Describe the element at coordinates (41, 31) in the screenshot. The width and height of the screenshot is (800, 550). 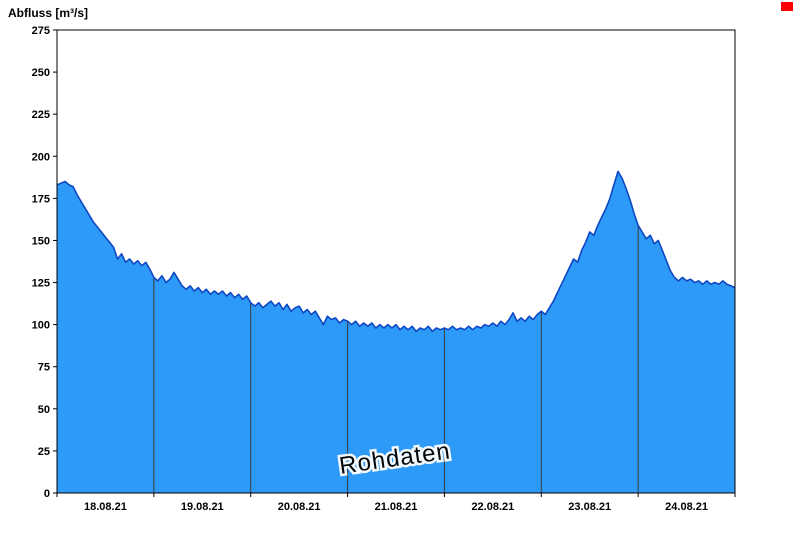
I see `y-tick-label: 275` at that location.